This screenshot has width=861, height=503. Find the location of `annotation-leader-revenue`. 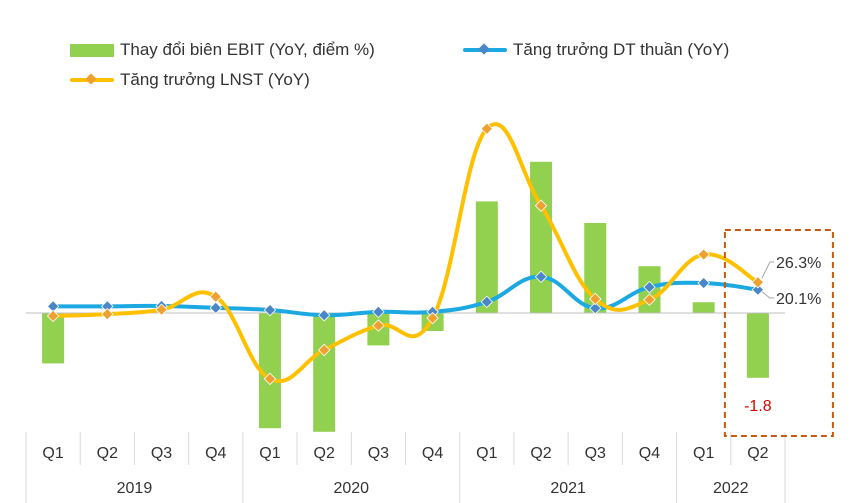

annotation-leader-revenue is located at coordinates (767, 295).